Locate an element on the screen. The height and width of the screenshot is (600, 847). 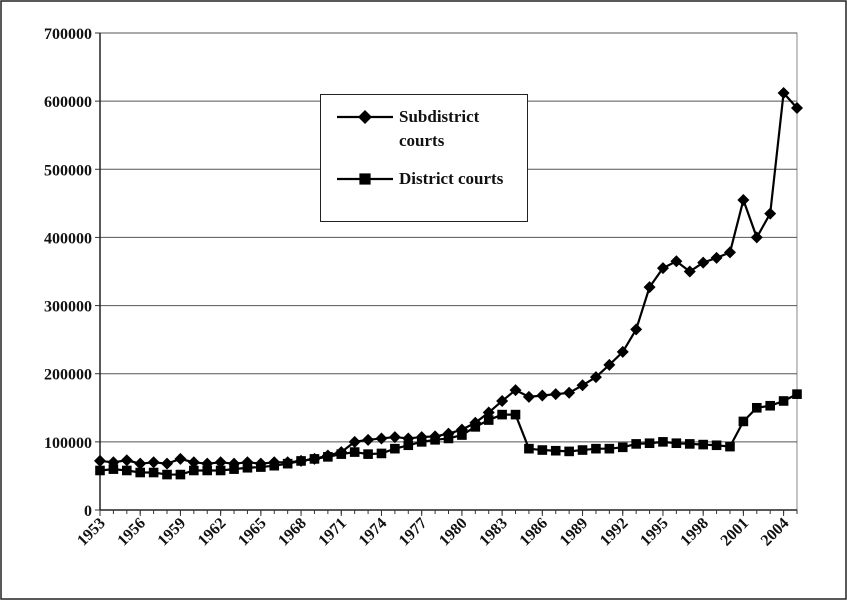
x-tick-label: 1971 is located at coordinates (332, 532).